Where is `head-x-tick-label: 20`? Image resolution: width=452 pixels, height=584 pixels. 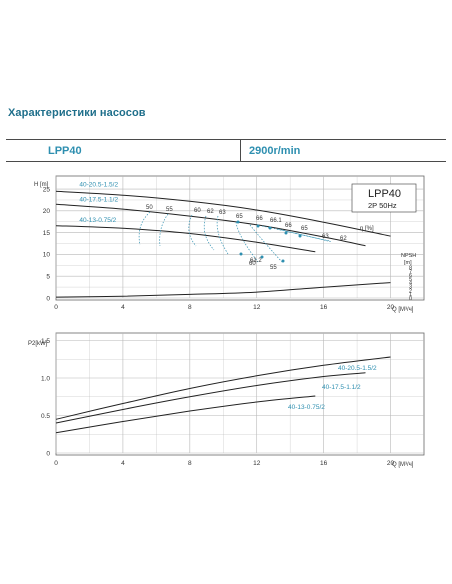
head-x-tick-label: 20 is located at coordinates (391, 307).